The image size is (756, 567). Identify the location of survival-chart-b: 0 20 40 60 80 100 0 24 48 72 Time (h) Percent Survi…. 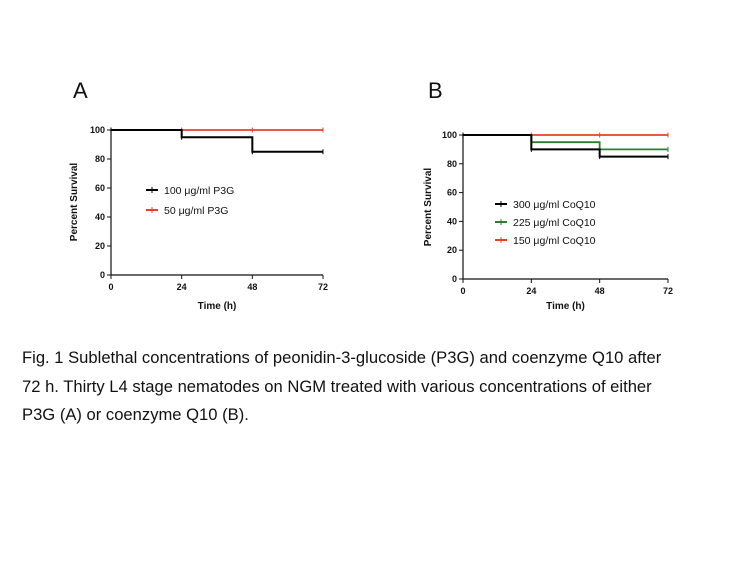
(548, 221).